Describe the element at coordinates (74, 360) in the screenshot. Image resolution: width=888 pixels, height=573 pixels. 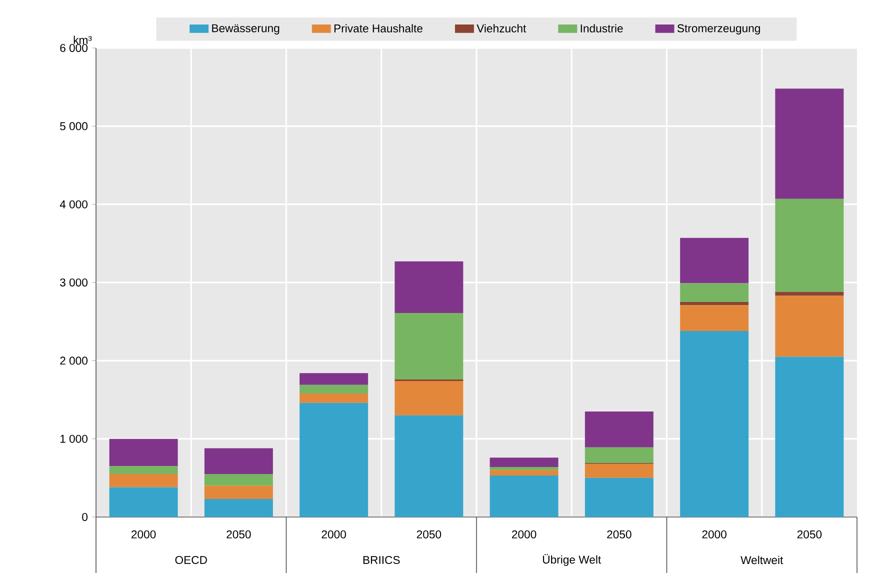
I see `y-tick-label: 2 000` at that location.